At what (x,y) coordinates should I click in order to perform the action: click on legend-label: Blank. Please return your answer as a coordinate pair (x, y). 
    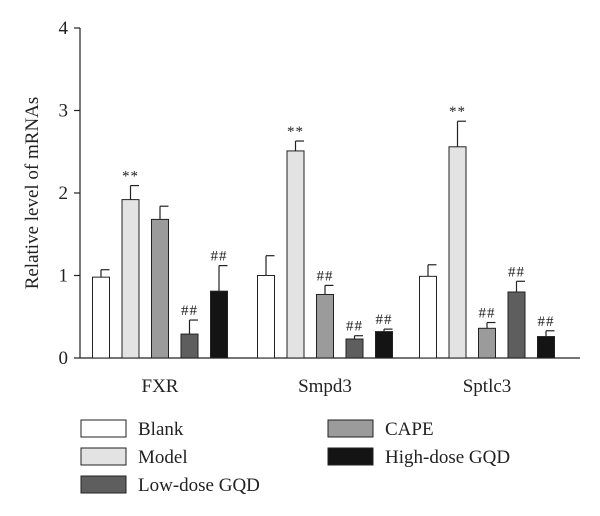
    Looking at the image, I should click on (161, 429).